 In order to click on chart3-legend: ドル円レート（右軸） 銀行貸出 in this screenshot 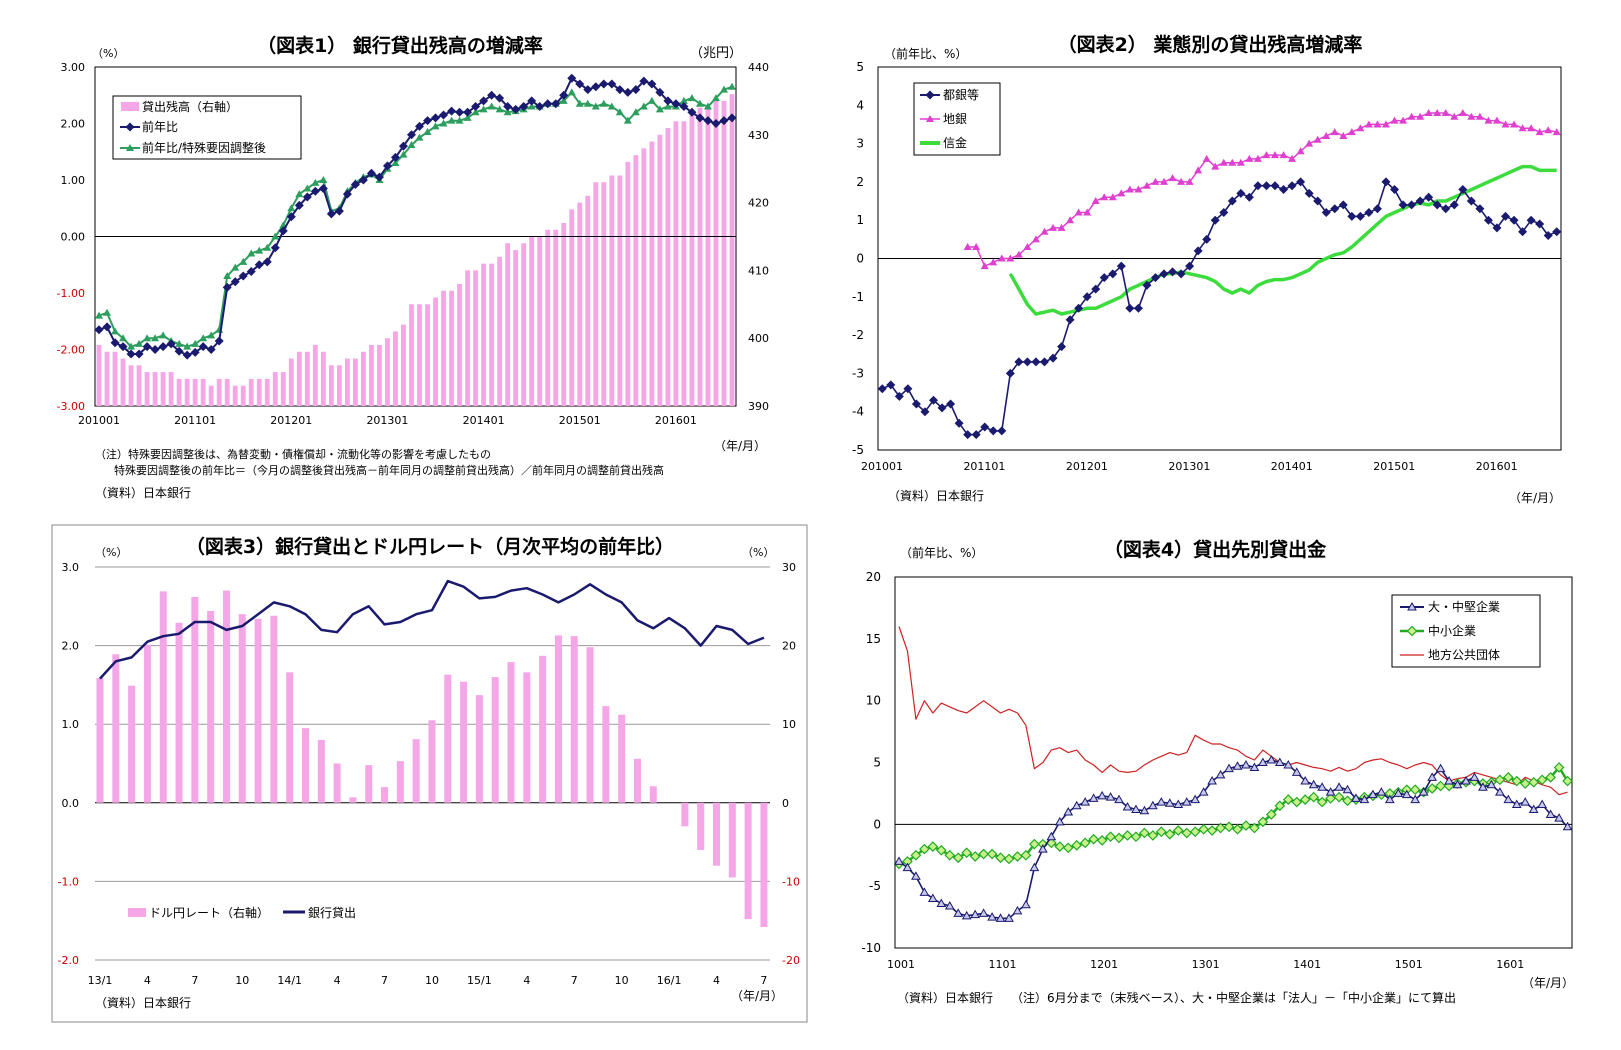, I will do `click(242, 912)`.